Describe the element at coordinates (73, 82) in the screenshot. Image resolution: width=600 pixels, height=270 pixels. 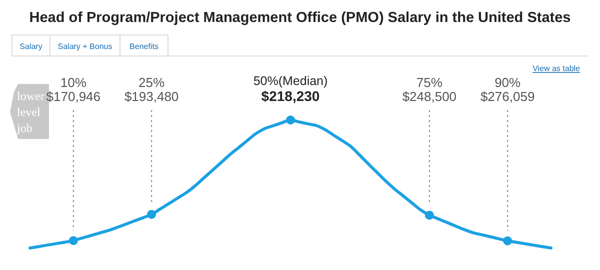
I see `category-label: 10%` at that location.